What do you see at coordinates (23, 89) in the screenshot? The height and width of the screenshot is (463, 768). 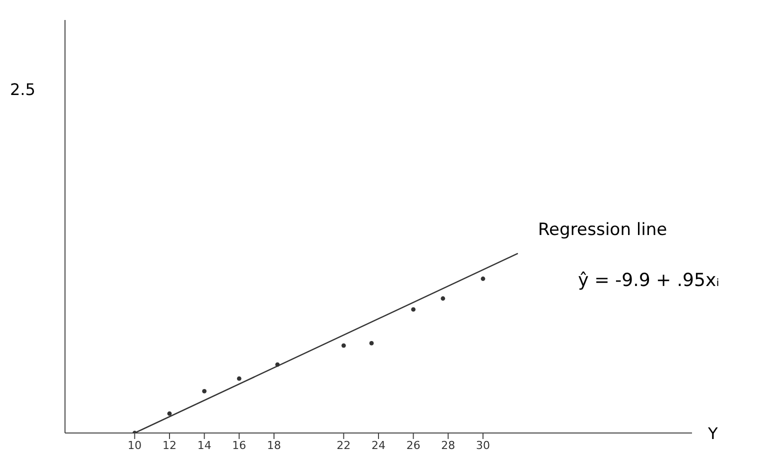 I see `text: 2.5` at bounding box center [23, 89].